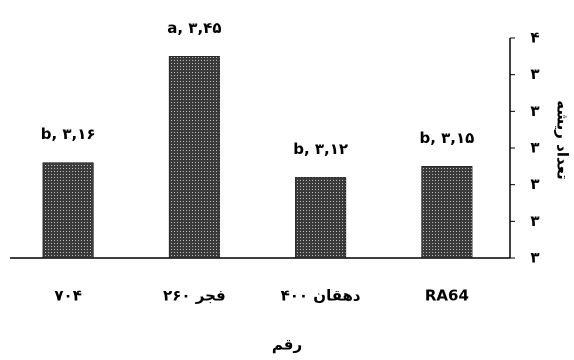  What do you see at coordinates (287, 345) in the screenshot?
I see `x-axis-title: رقم` at bounding box center [287, 345].